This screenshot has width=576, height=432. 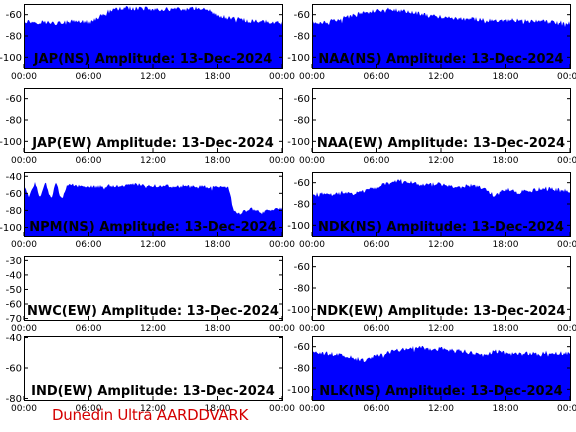 What do you see at coordinates (153, 391) in the screenshot?
I see `chart-title: IND(EW) Amplitude: 13-Dec-2024` at bounding box center [153, 391].